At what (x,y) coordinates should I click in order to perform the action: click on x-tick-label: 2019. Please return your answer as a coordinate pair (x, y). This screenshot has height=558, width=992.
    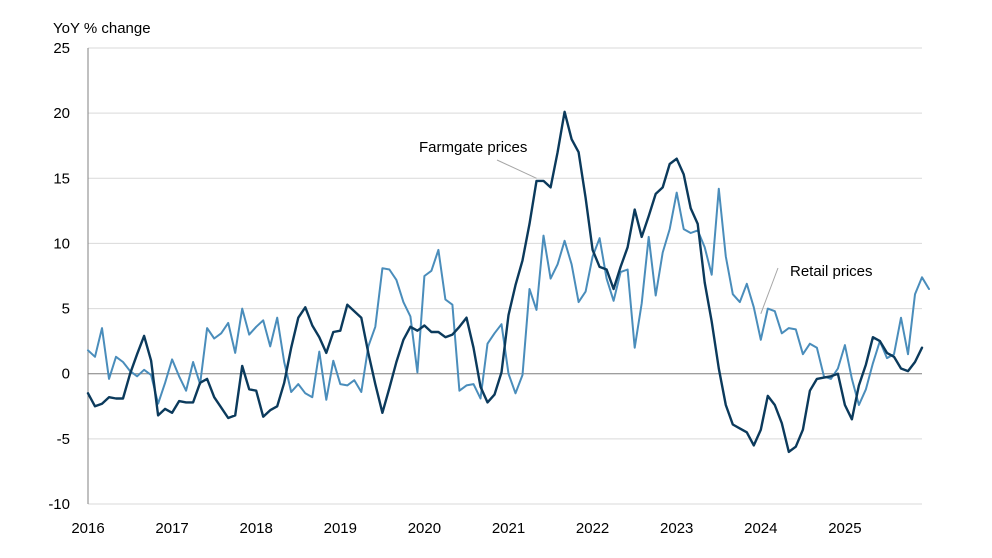
    Looking at the image, I should click on (340, 528).